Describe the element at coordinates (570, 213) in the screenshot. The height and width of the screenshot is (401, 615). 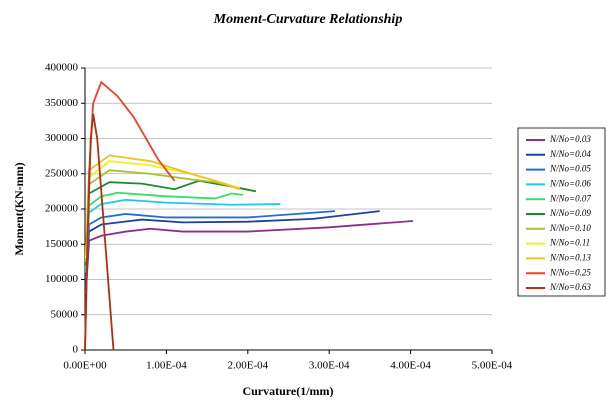
I see `legend-label: N/No=0.09` at that location.